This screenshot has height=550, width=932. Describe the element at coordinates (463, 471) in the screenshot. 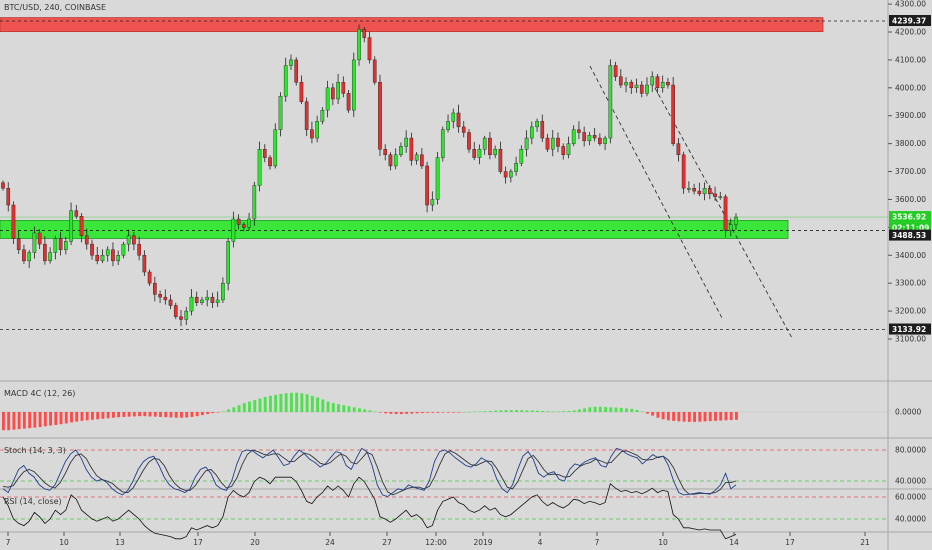

I see `stoch-pane: 80.0000 40.0000` at that location.